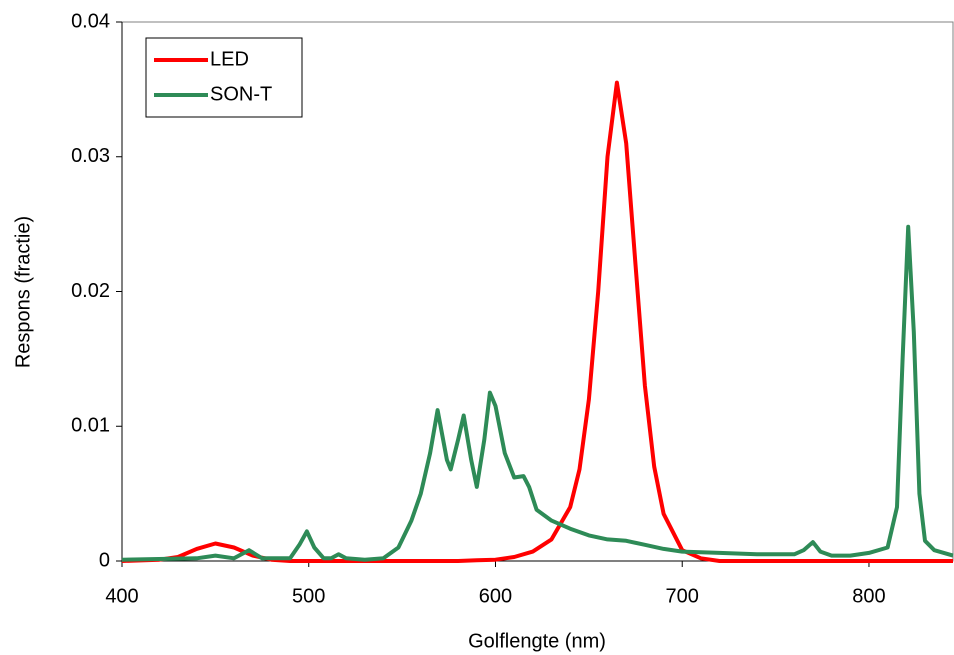 This screenshot has height=655, width=954. What do you see at coordinates (682, 596) in the screenshot?
I see `x-tick-label: 700` at bounding box center [682, 596].